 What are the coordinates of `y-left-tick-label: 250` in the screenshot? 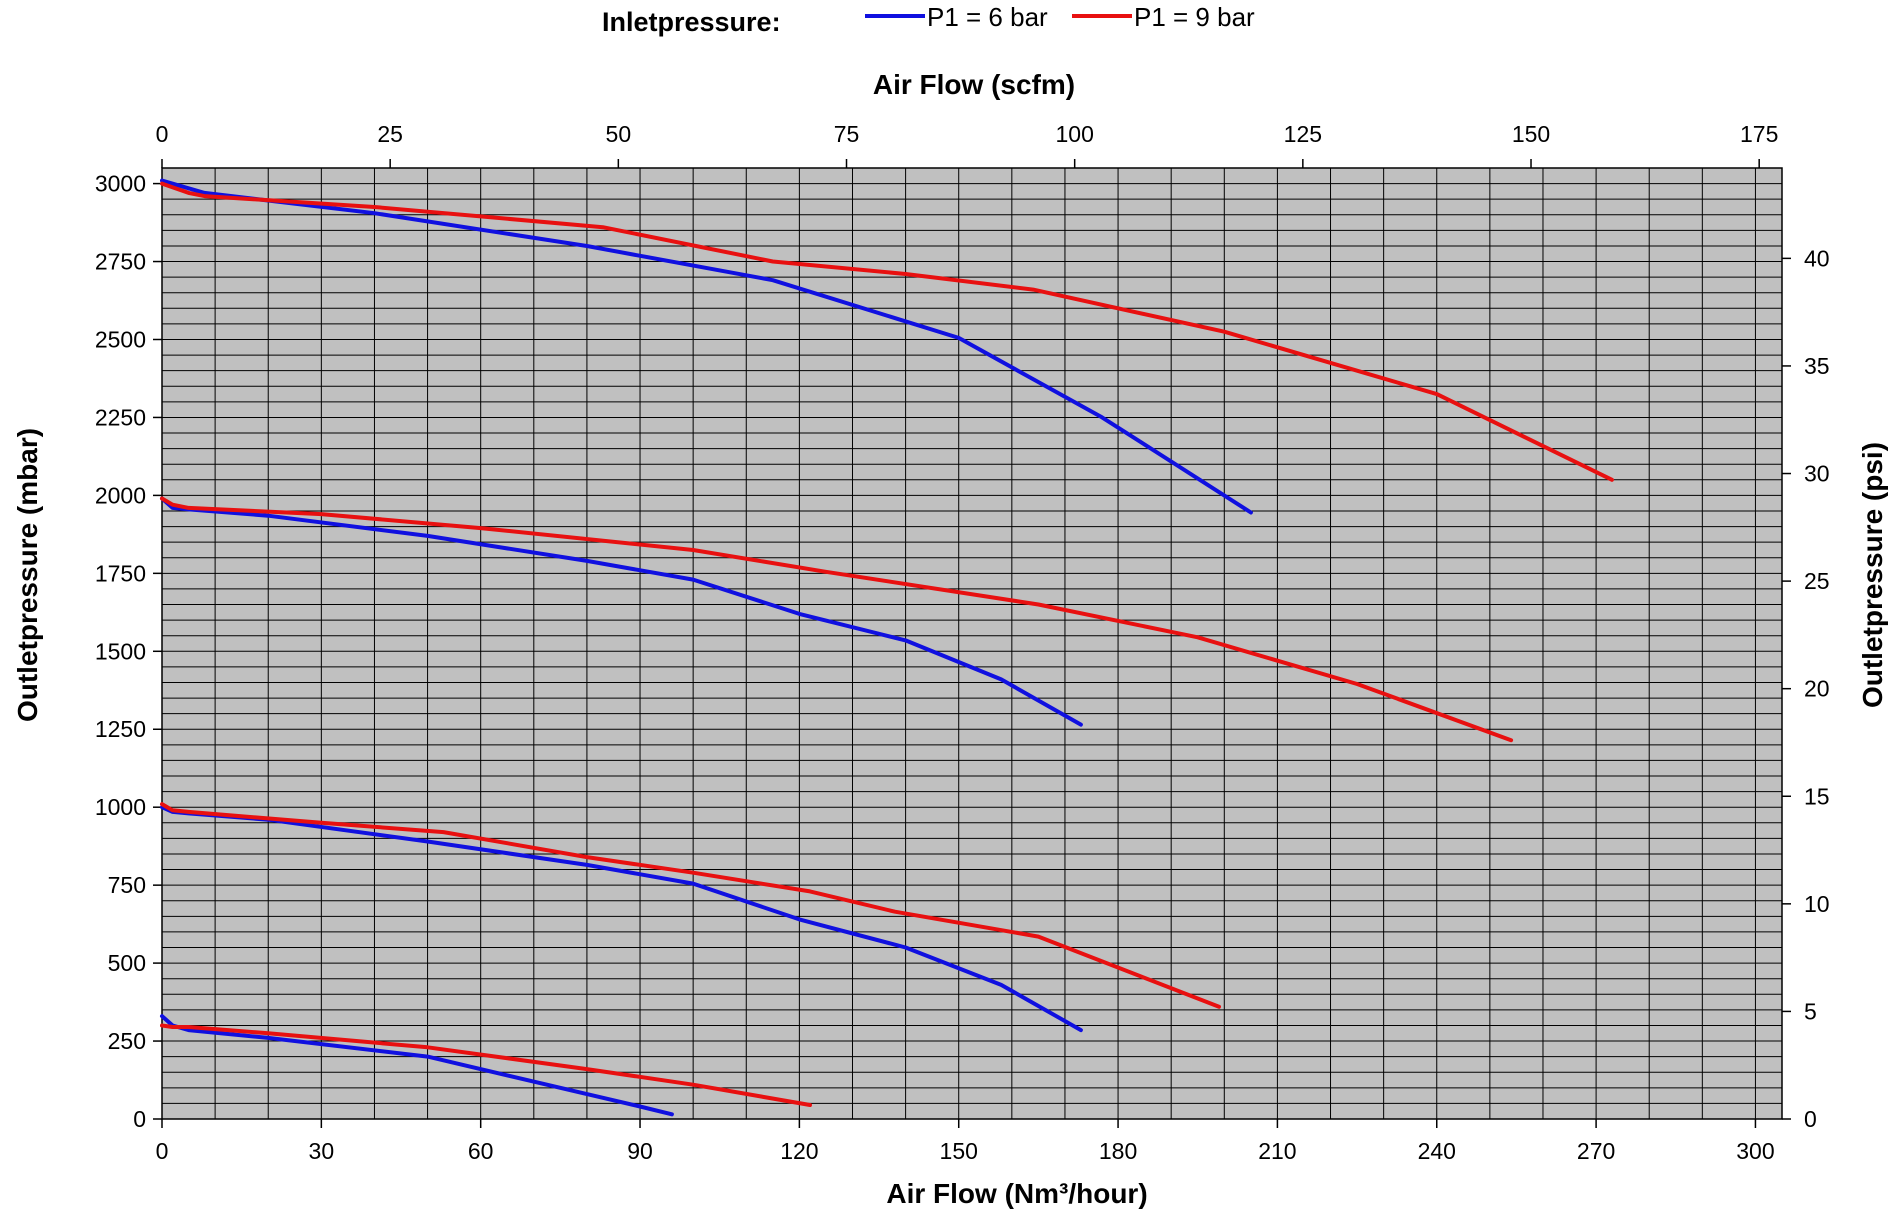 It's located at (127, 1041).